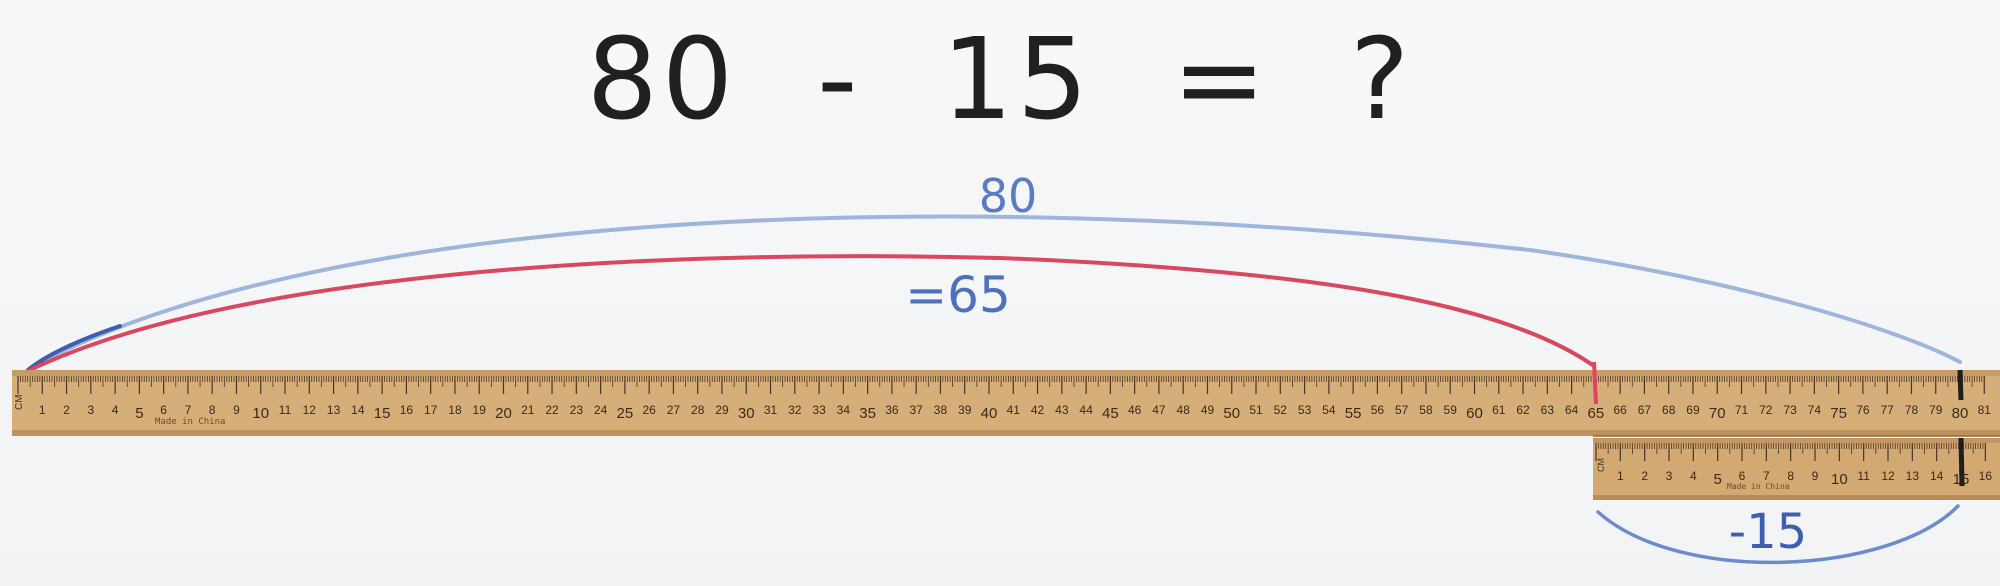 The width and height of the screenshot is (2000, 586). Describe the element at coordinates (1758, 486) in the screenshot. I see `small-ruler-maker: Made in China` at that location.